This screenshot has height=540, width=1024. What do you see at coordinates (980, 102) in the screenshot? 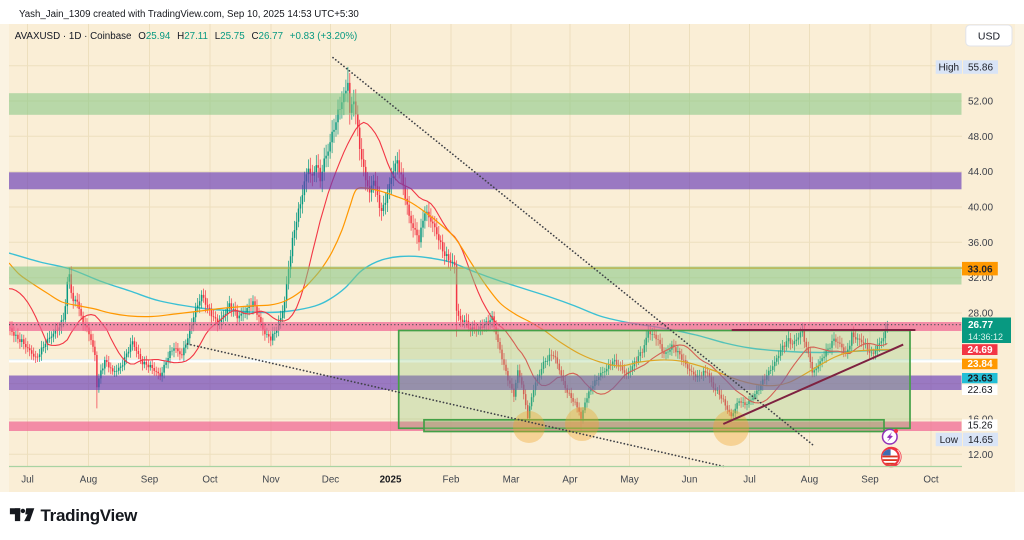
I see `svg-text: 52.00` at bounding box center [980, 102].